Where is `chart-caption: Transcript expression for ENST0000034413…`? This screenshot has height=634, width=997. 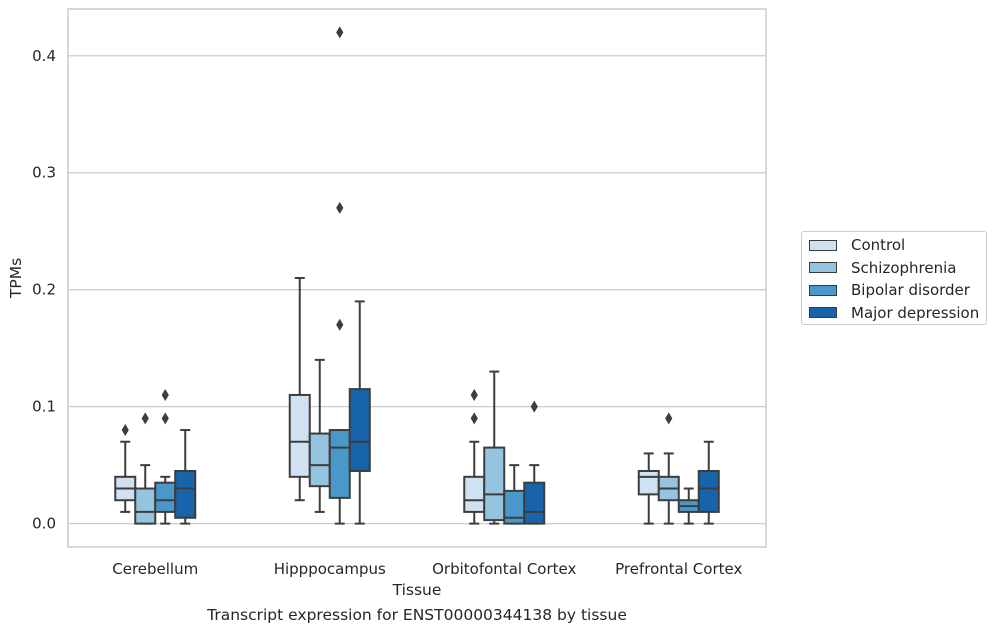
chart-caption: Transcript expression for ENST0000034413… is located at coordinates (417, 615).